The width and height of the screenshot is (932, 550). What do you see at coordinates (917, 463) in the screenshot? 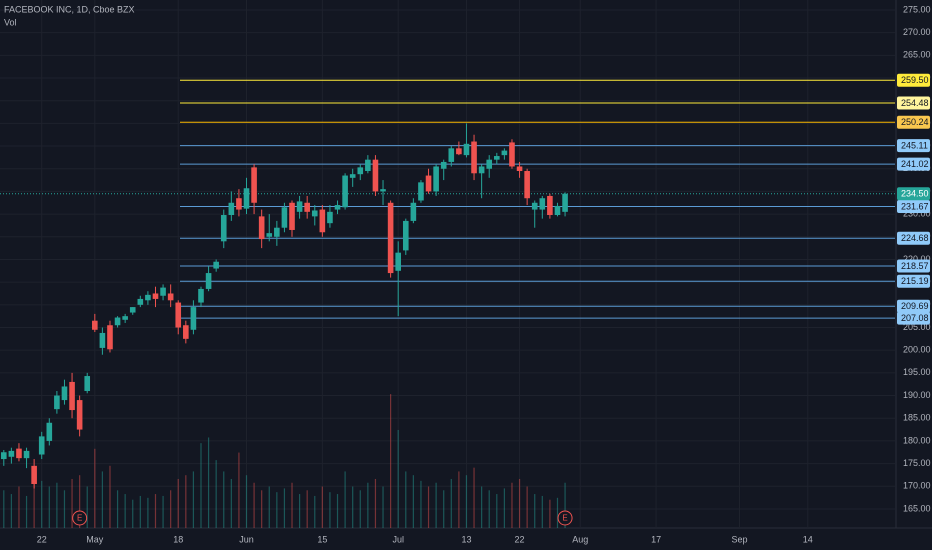
I see `y-tick-label: 175.00` at bounding box center [917, 463].